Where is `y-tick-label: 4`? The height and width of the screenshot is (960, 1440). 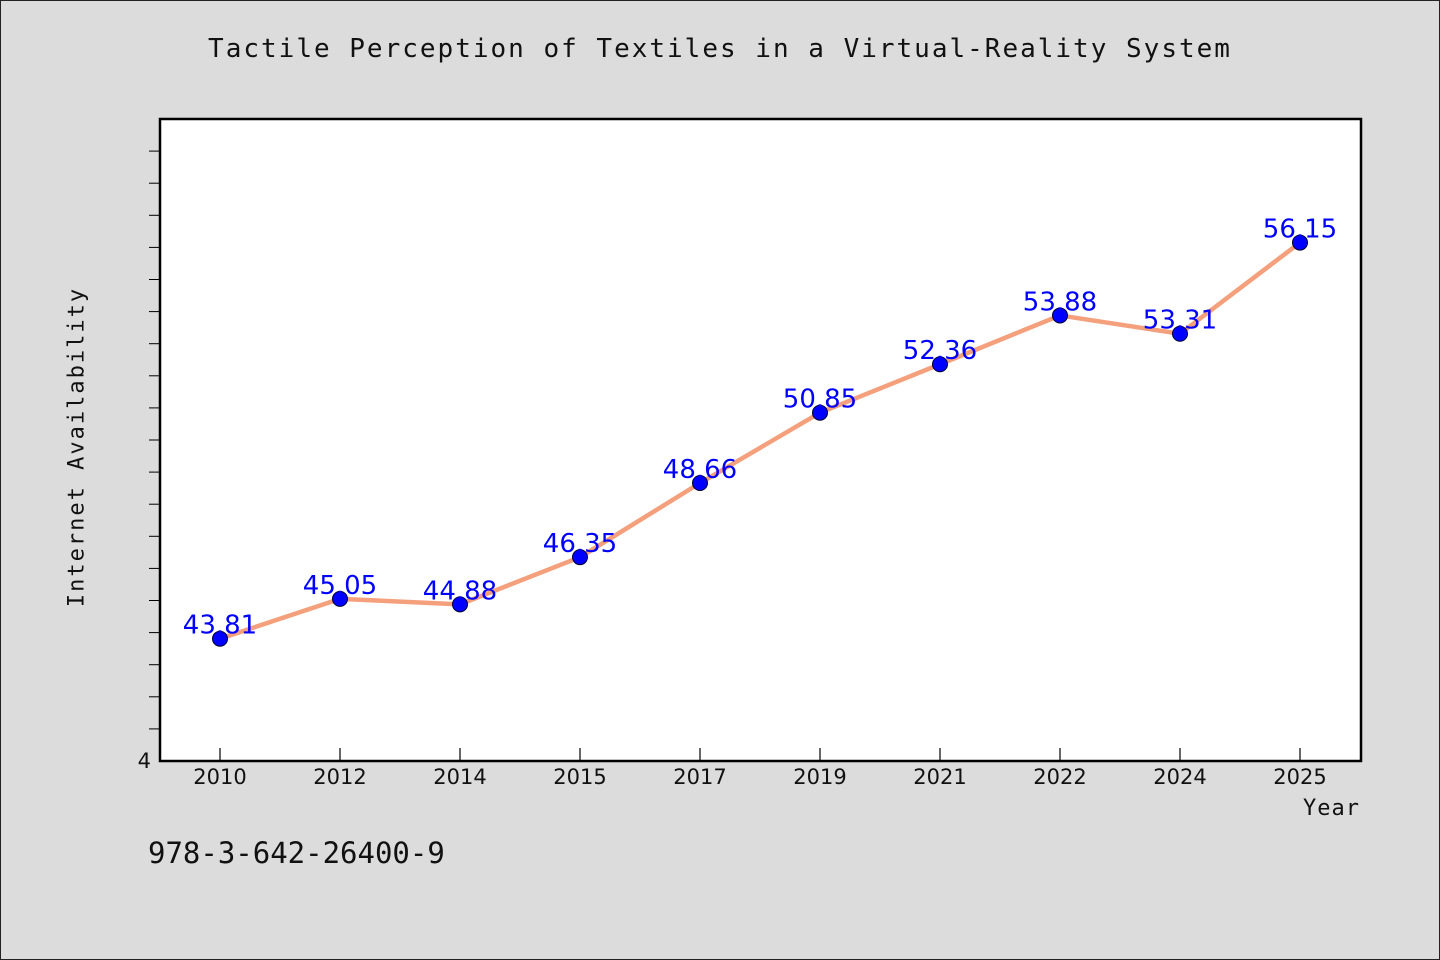 y-tick-label: 4 is located at coordinates (144, 761).